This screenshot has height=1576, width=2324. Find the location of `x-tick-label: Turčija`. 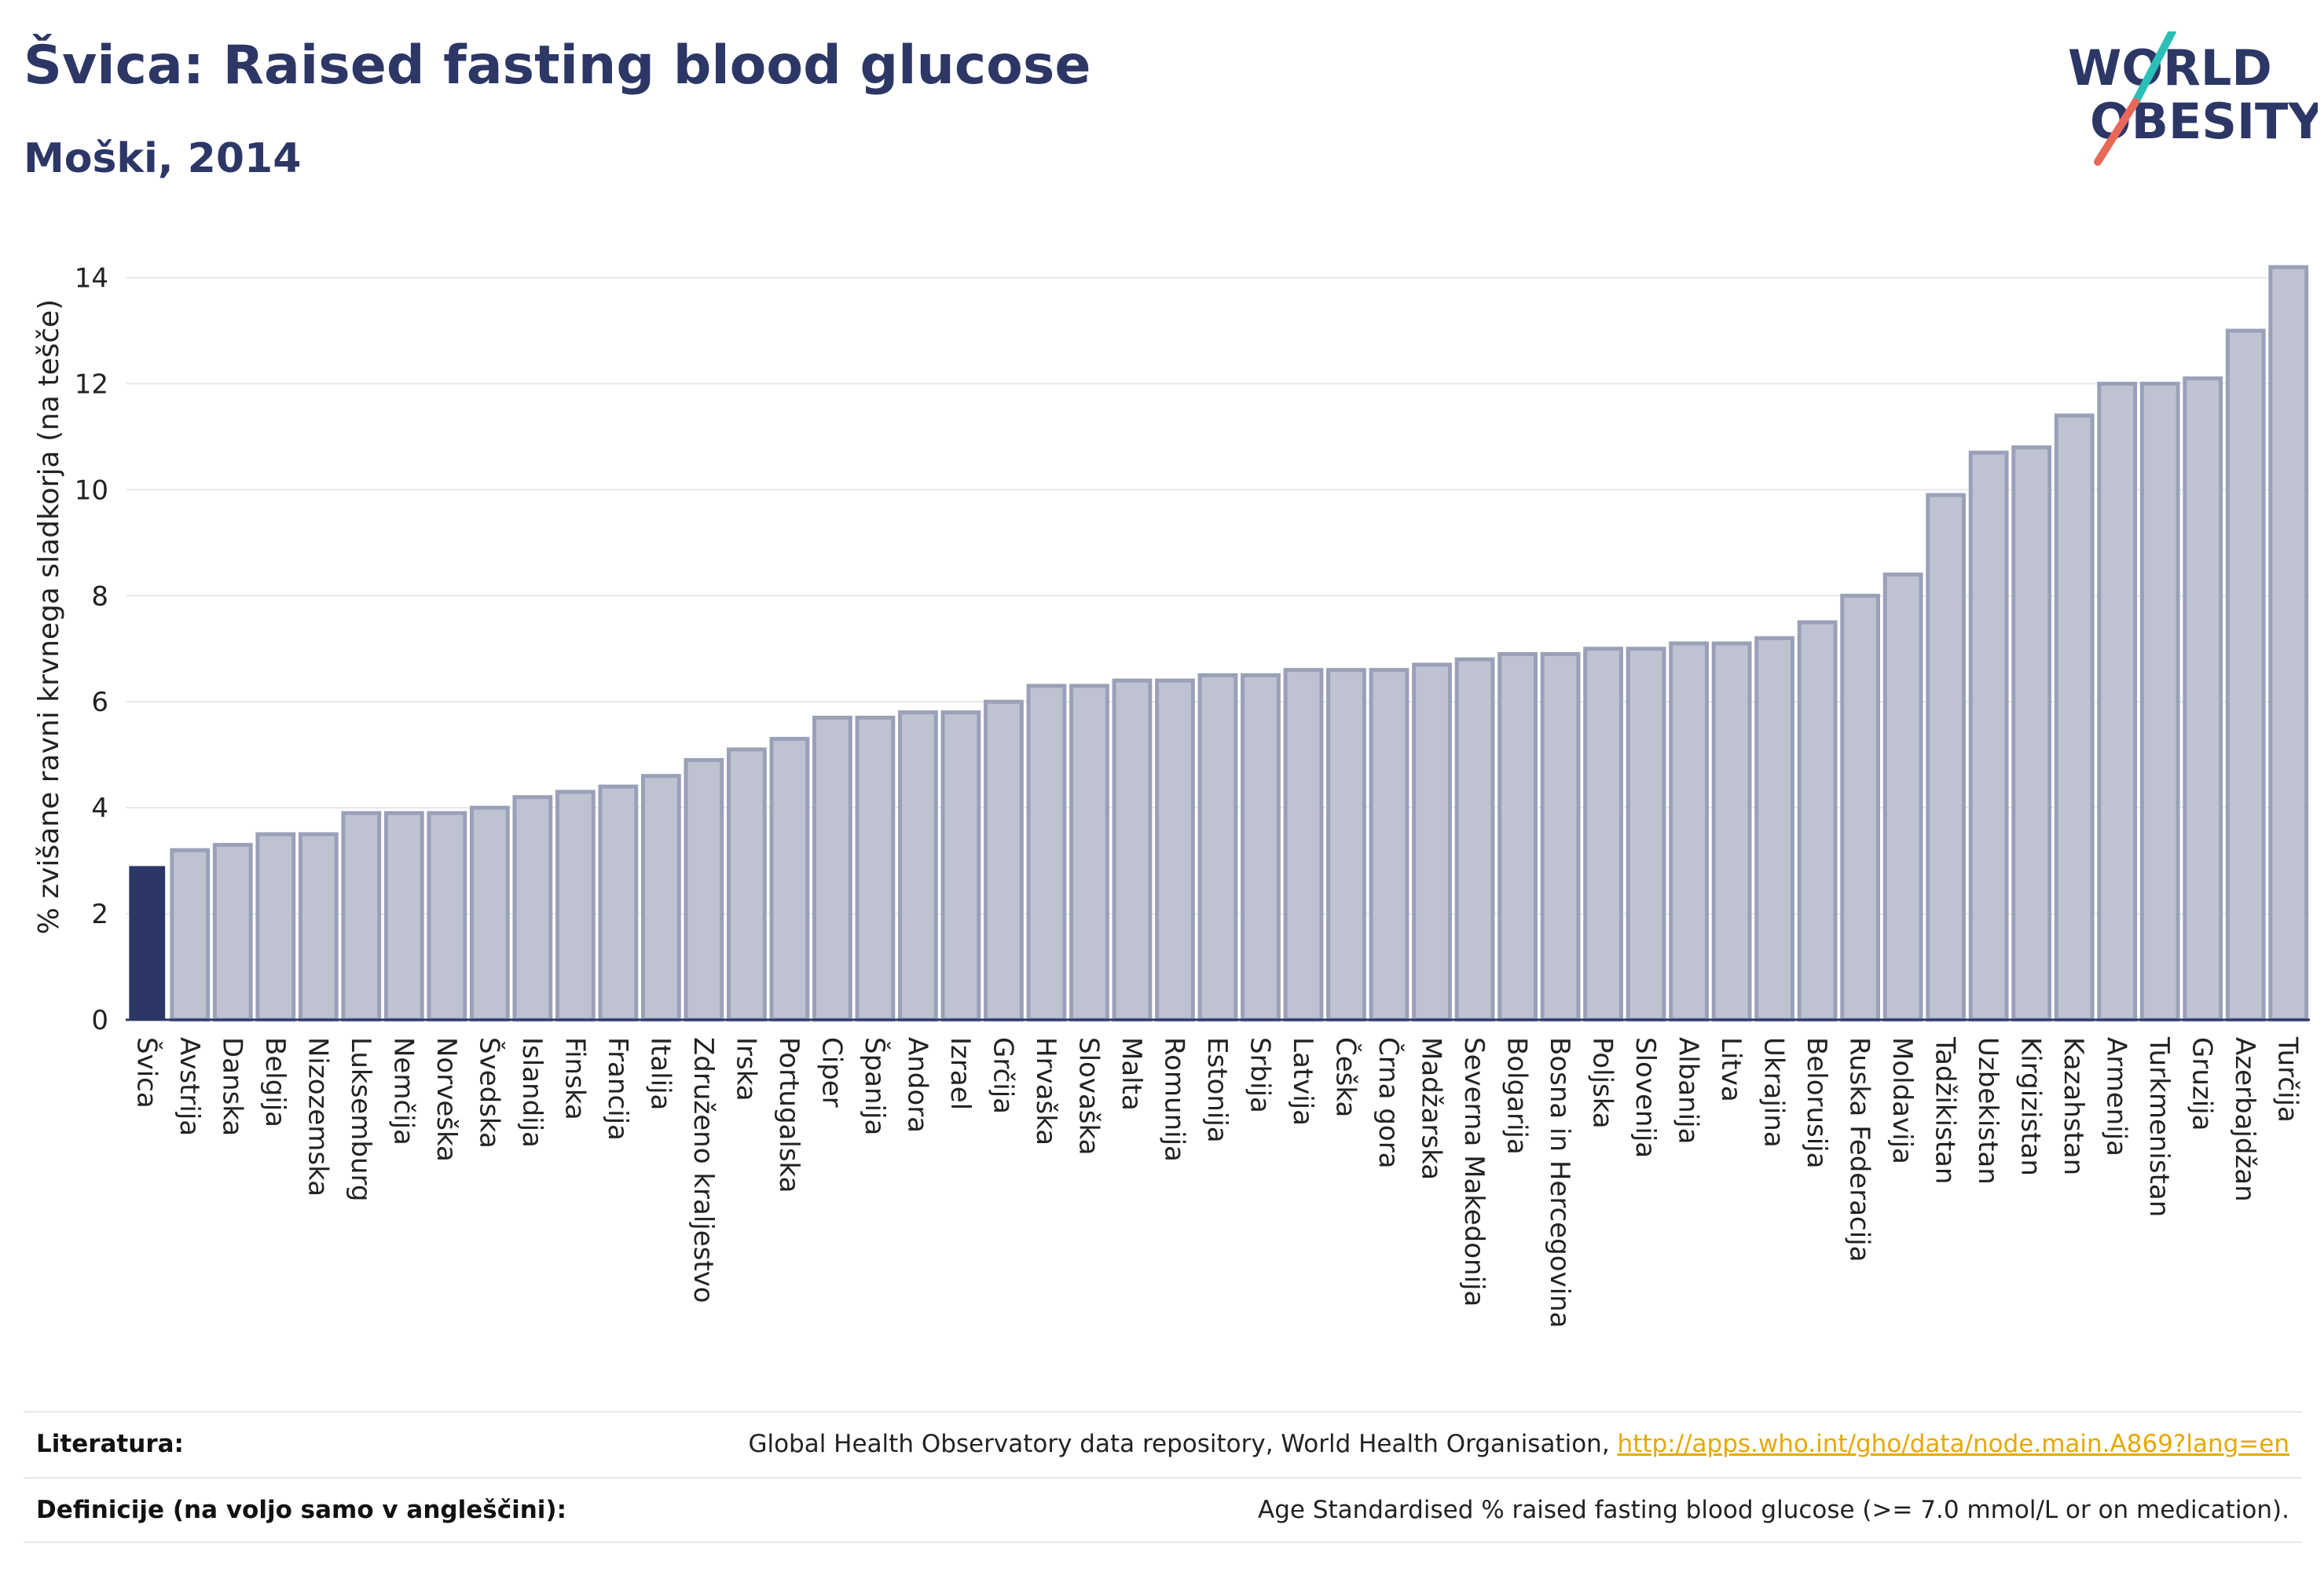

x-tick-label: Turčija is located at coordinates (2288, 1079).